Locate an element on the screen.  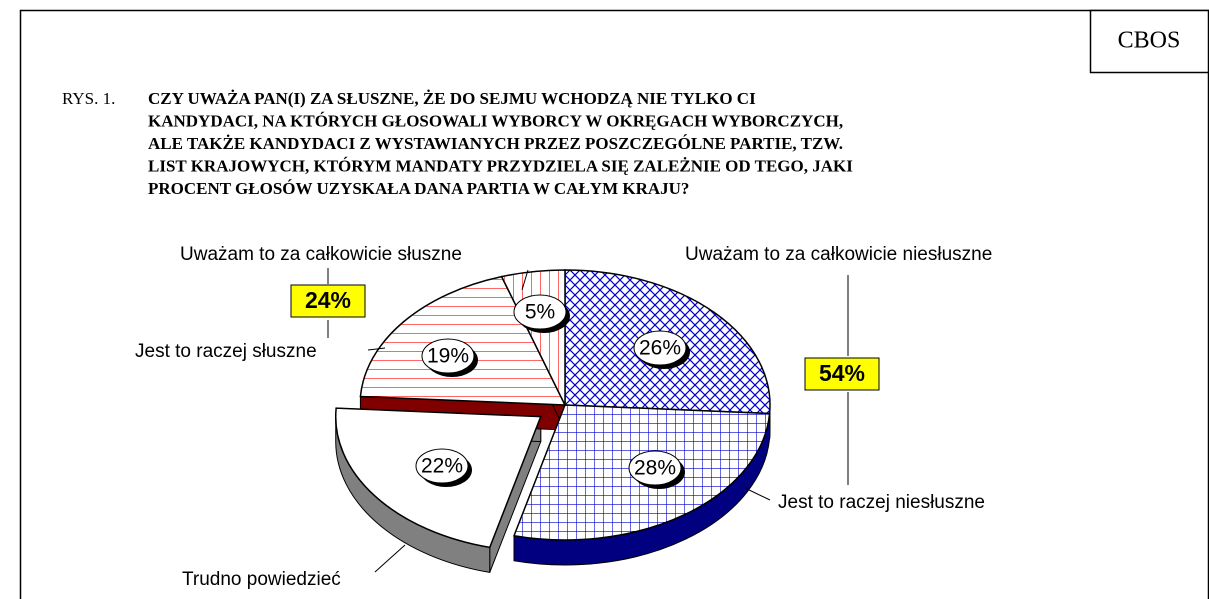
slice is located at coordinates (463, 340).